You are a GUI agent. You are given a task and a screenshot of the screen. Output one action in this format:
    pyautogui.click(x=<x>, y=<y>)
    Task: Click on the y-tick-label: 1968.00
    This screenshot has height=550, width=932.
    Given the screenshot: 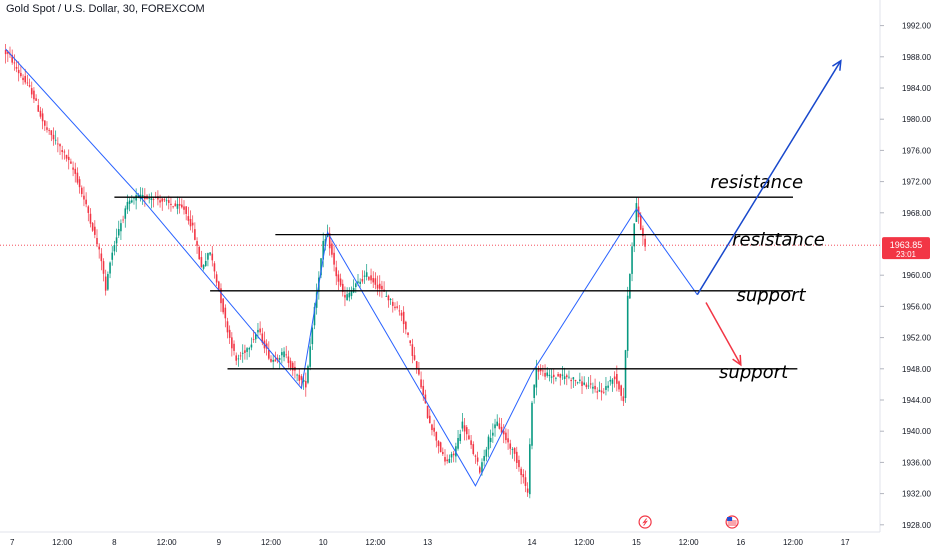 What is the action you would take?
    pyautogui.click(x=916, y=213)
    